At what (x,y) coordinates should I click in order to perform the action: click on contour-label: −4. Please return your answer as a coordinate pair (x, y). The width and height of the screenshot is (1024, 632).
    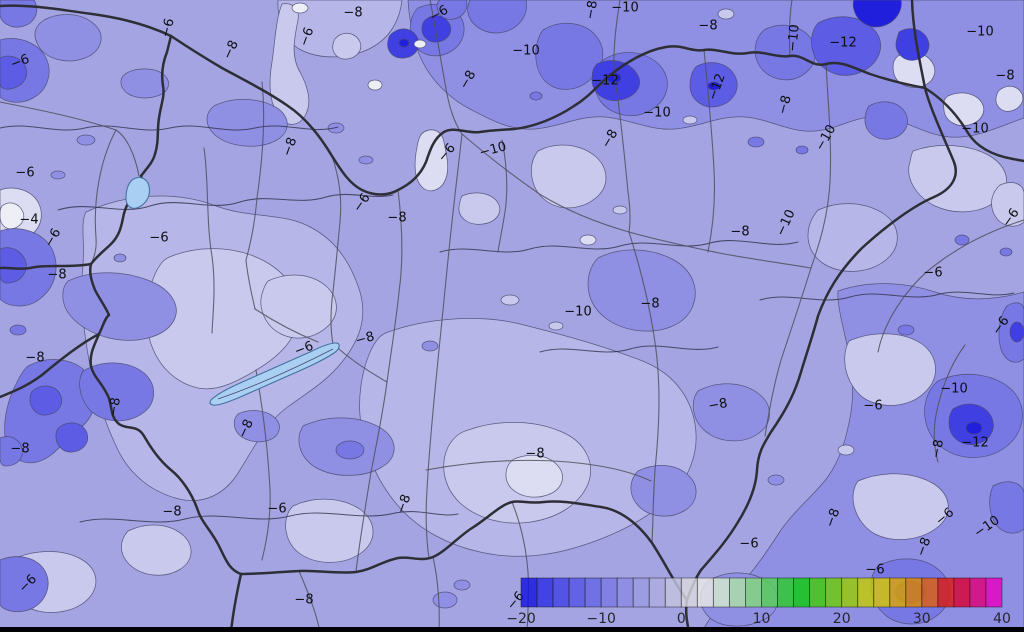
    Looking at the image, I should click on (28, 220).